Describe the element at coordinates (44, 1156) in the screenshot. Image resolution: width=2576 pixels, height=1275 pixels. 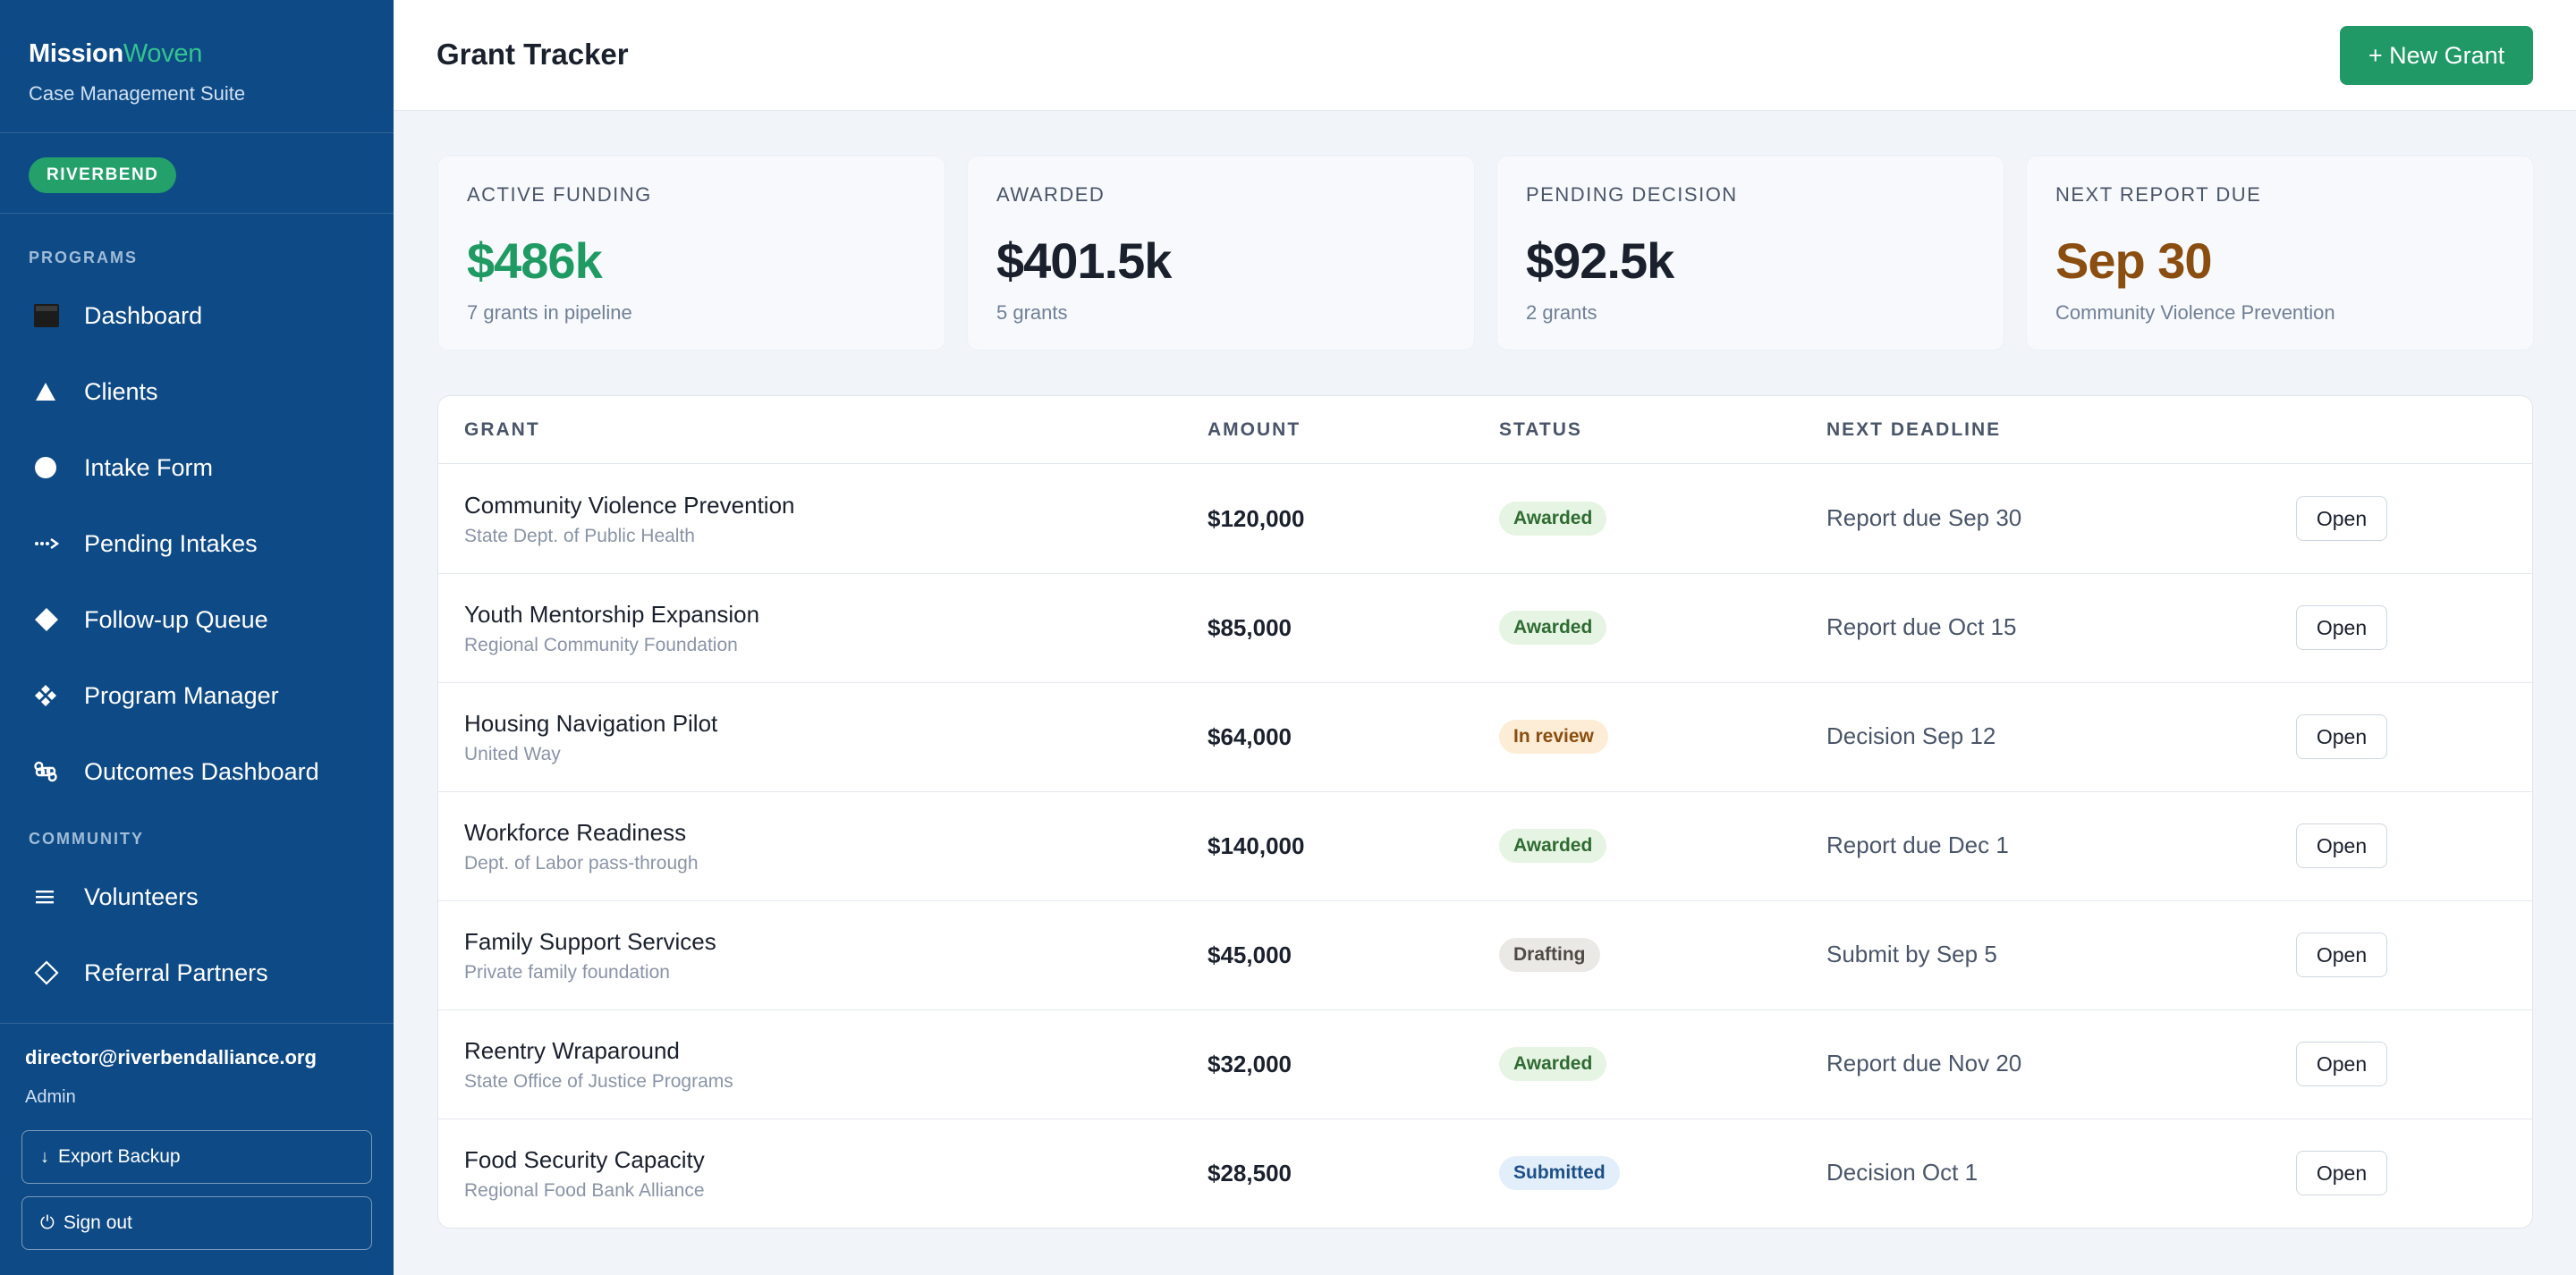
I see `download-arrow-icon: ↓` at that location.